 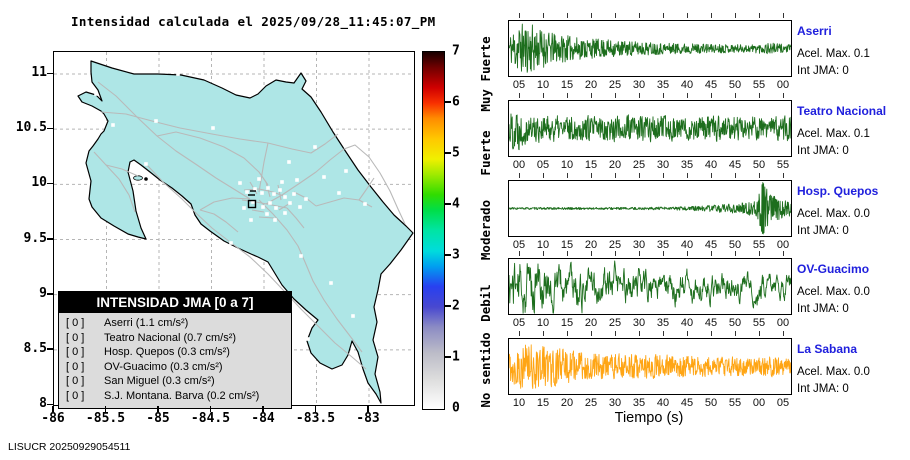 What do you see at coordinates (687, 403) in the screenshot?
I see `seismogram-tick-label: 45` at bounding box center [687, 403].